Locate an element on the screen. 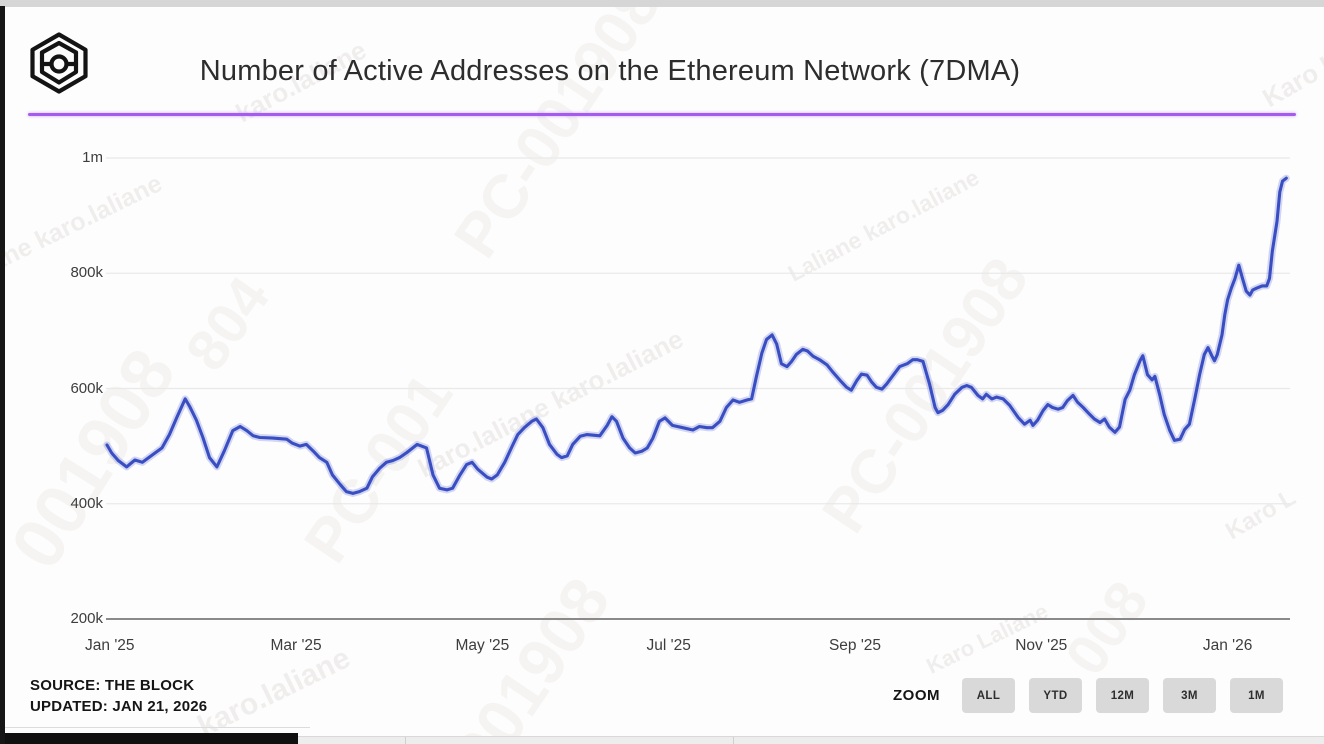 This screenshot has height=744, width=1324. screen-edge-bottom-left is located at coordinates (149, 738).